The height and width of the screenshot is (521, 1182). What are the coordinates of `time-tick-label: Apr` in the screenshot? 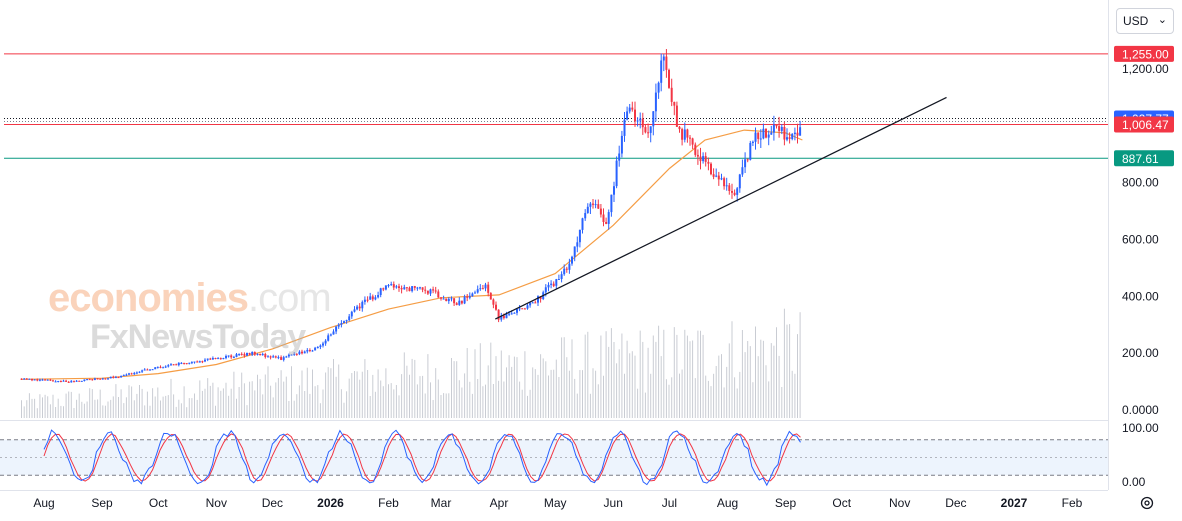 It's located at (499, 503).